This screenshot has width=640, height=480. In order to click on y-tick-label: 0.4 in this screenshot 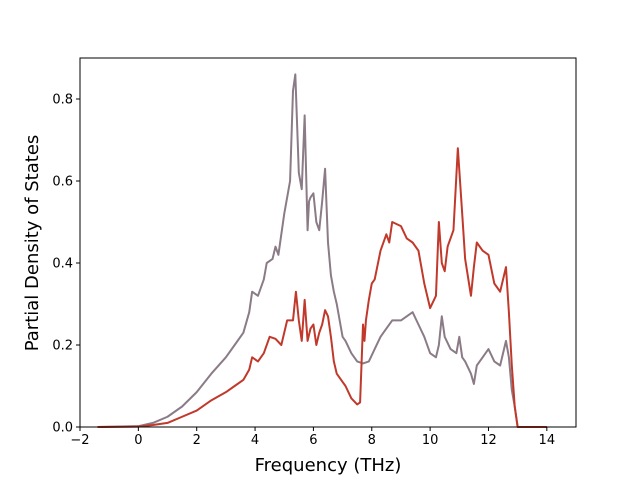, I will do `click(62, 264)`.